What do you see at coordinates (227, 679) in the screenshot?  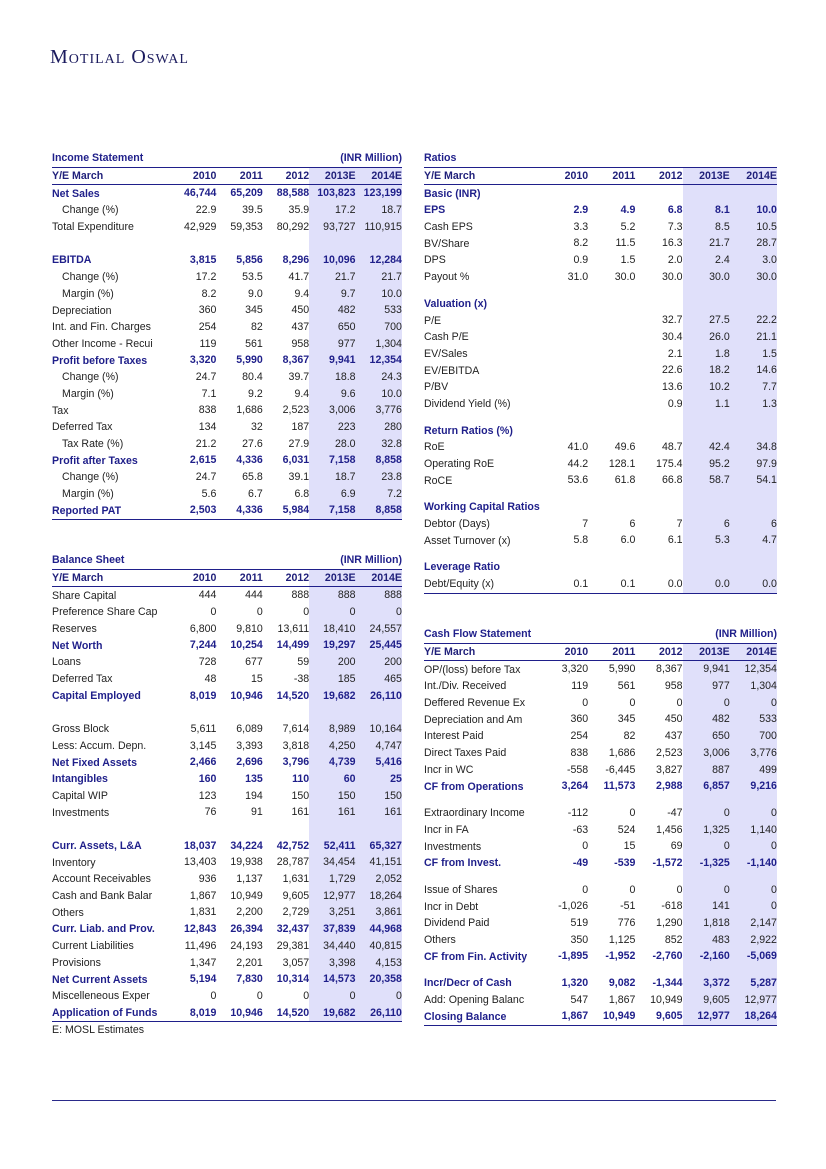 I see `table-row: Deferred Tax 48 15 -38 185 465` at bounding box center [227, 679].